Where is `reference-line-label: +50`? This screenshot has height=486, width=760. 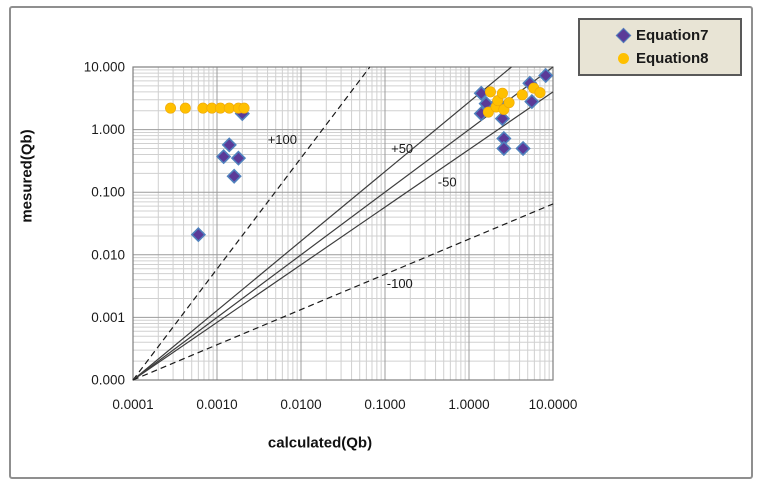 reference-line-label: +50 is located at coordinates (402, 148).